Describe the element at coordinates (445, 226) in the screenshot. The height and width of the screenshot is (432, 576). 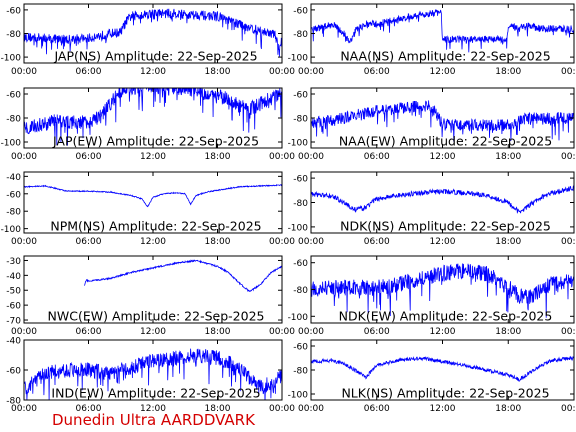
I see `panel-title: NDK(NS) Amplitude: 22-Sep-2025` at that location.